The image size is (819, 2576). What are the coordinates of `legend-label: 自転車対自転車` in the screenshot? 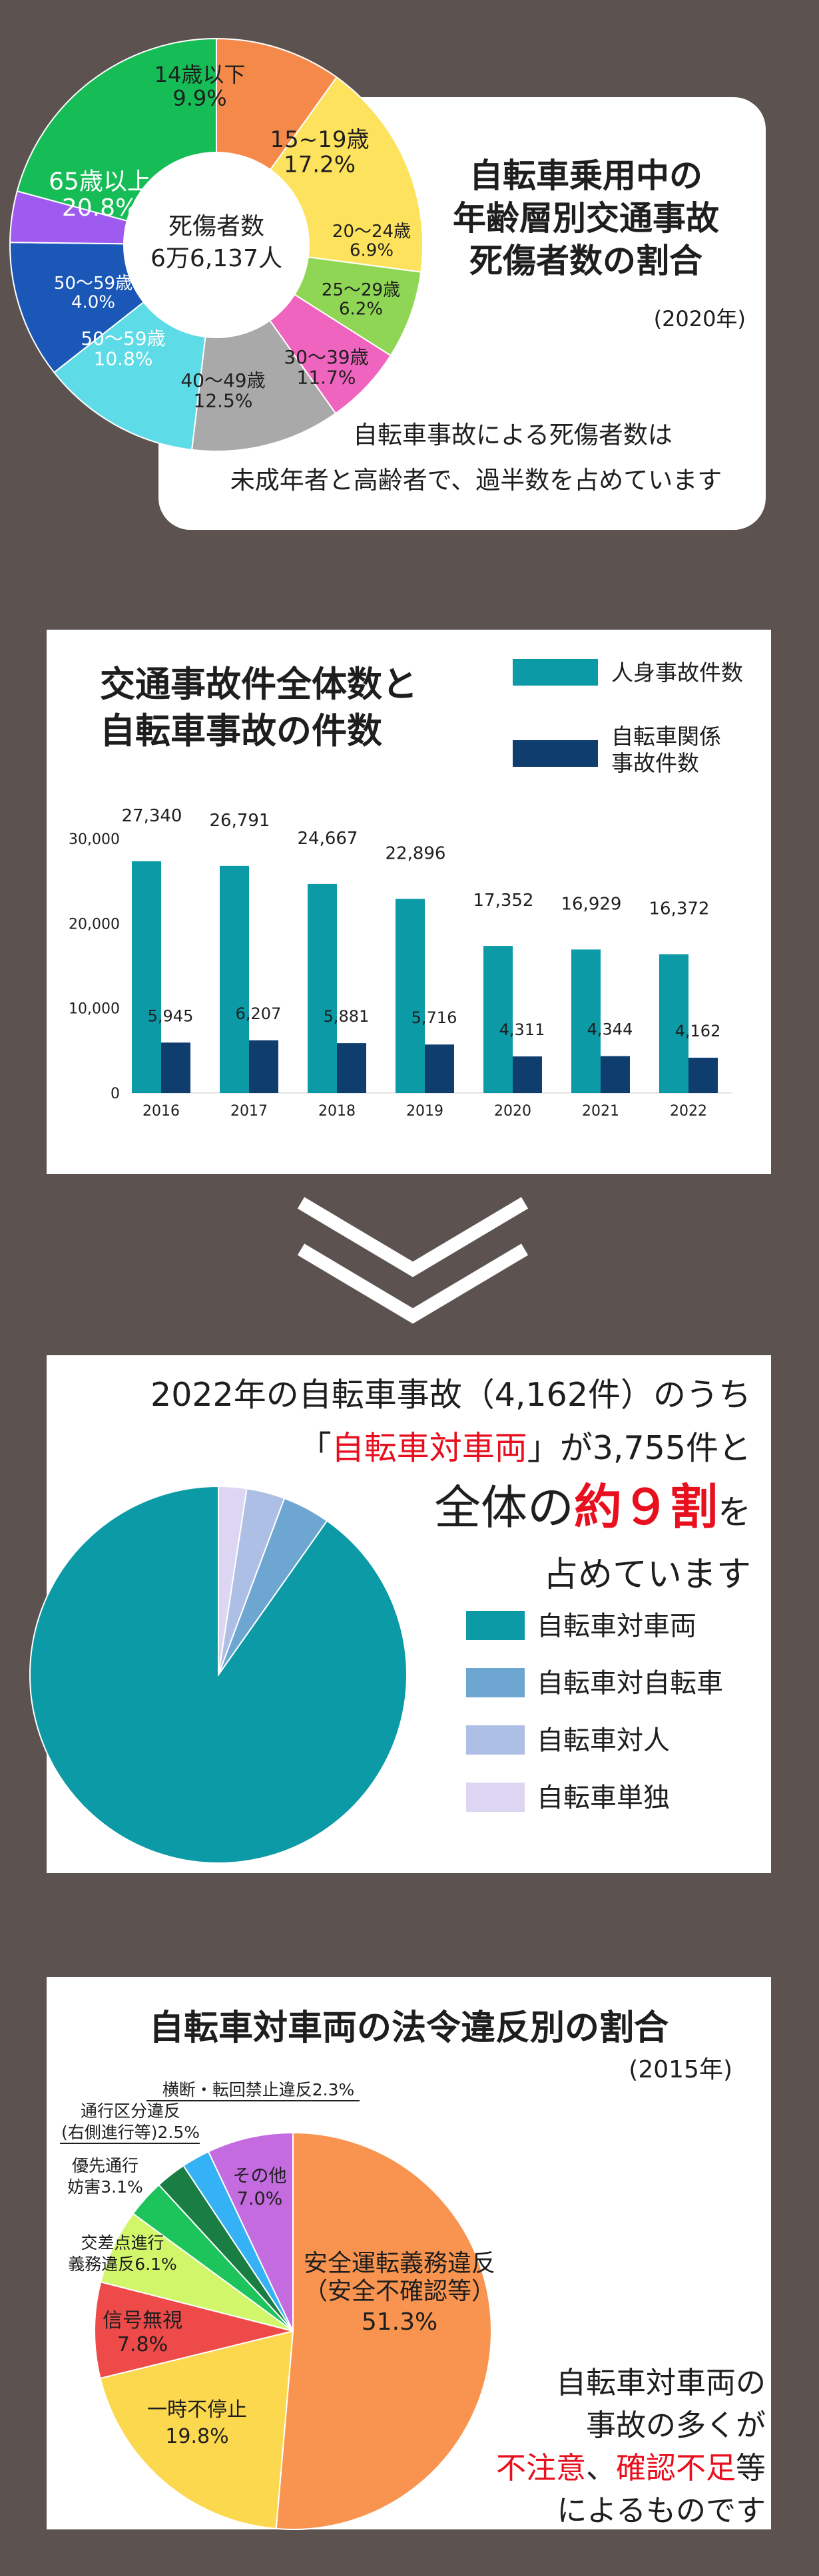 It's located at (630, 1683).